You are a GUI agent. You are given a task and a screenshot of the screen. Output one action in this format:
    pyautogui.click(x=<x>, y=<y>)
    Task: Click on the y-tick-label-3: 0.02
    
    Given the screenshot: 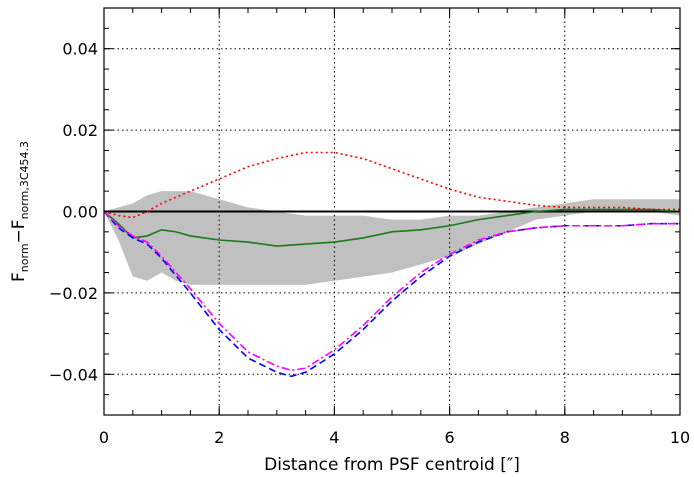 What is the action you would take?
    pyautogui.click(x=80, y=130)
    